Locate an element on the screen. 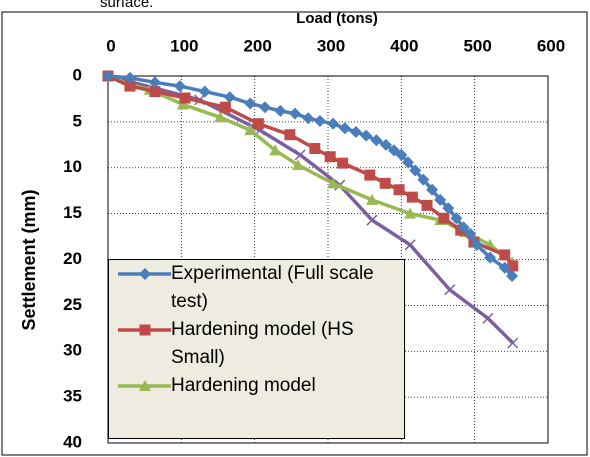 The image size is (590, 457). legend-label: Experimental (Full scale test) is located at coordinates (272, 287).